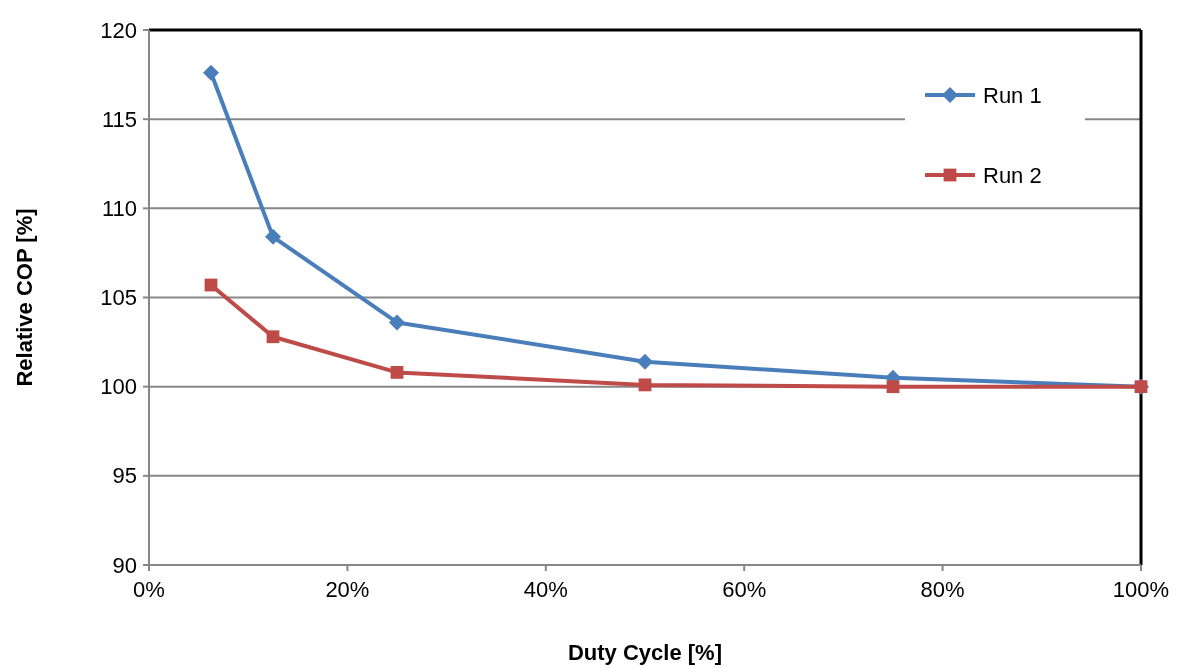 The width and height of the screenshot is (1182, 668). I want to click on y-axis-title: Relative COP [%], so click(24, 297).